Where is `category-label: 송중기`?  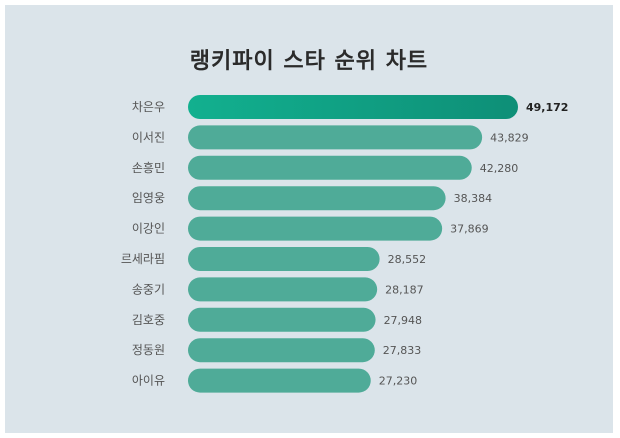 category-label: 송중기 is located at coordinates (148, 289).